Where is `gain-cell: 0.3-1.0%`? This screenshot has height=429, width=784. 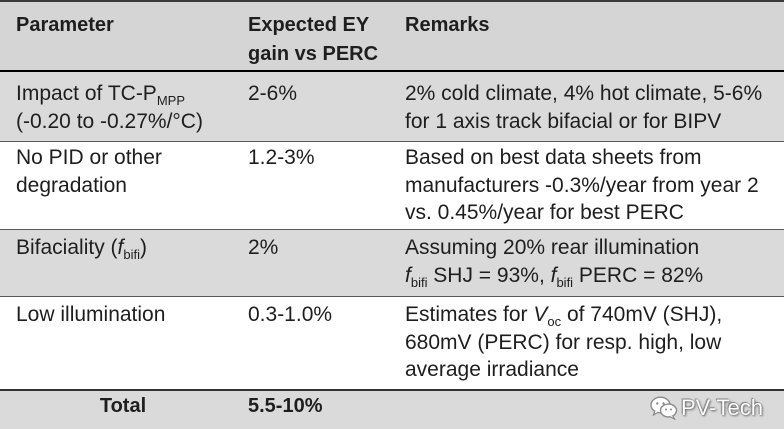
gain-cell: 0.3-1.0% is located at coordinates (290, 315).